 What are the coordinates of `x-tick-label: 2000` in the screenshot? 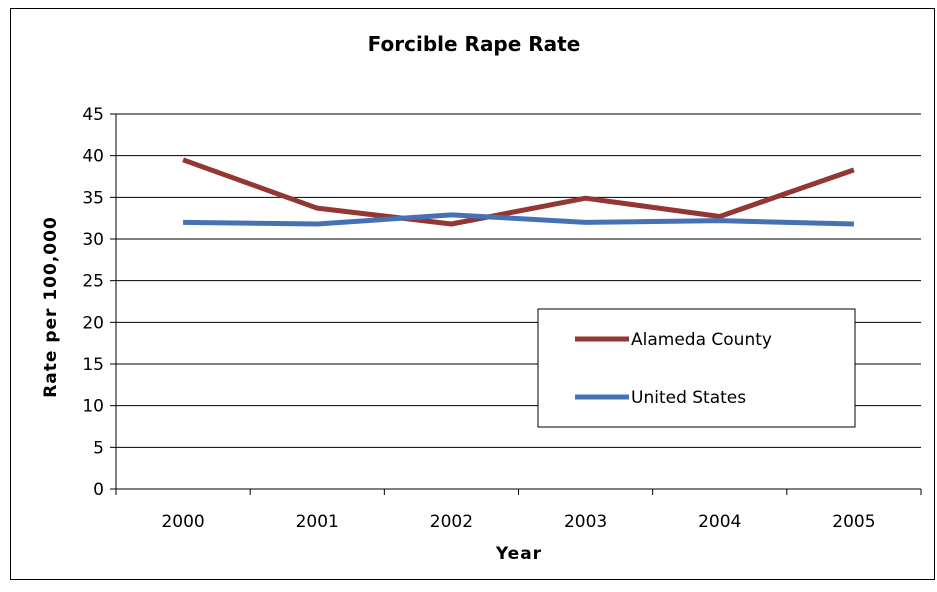 It's located at (182, 522).